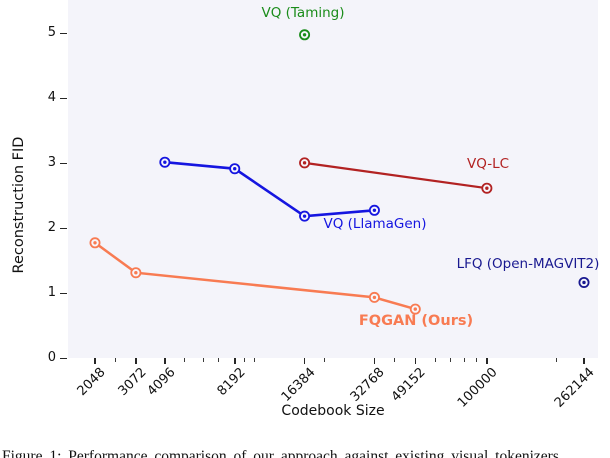 The width and height of the screenshot is (610, 458). What do you see at coordinates (269, 189) in the screenshot?
I see `series-line-vq-llamagen` at bounding box center [269, 189].